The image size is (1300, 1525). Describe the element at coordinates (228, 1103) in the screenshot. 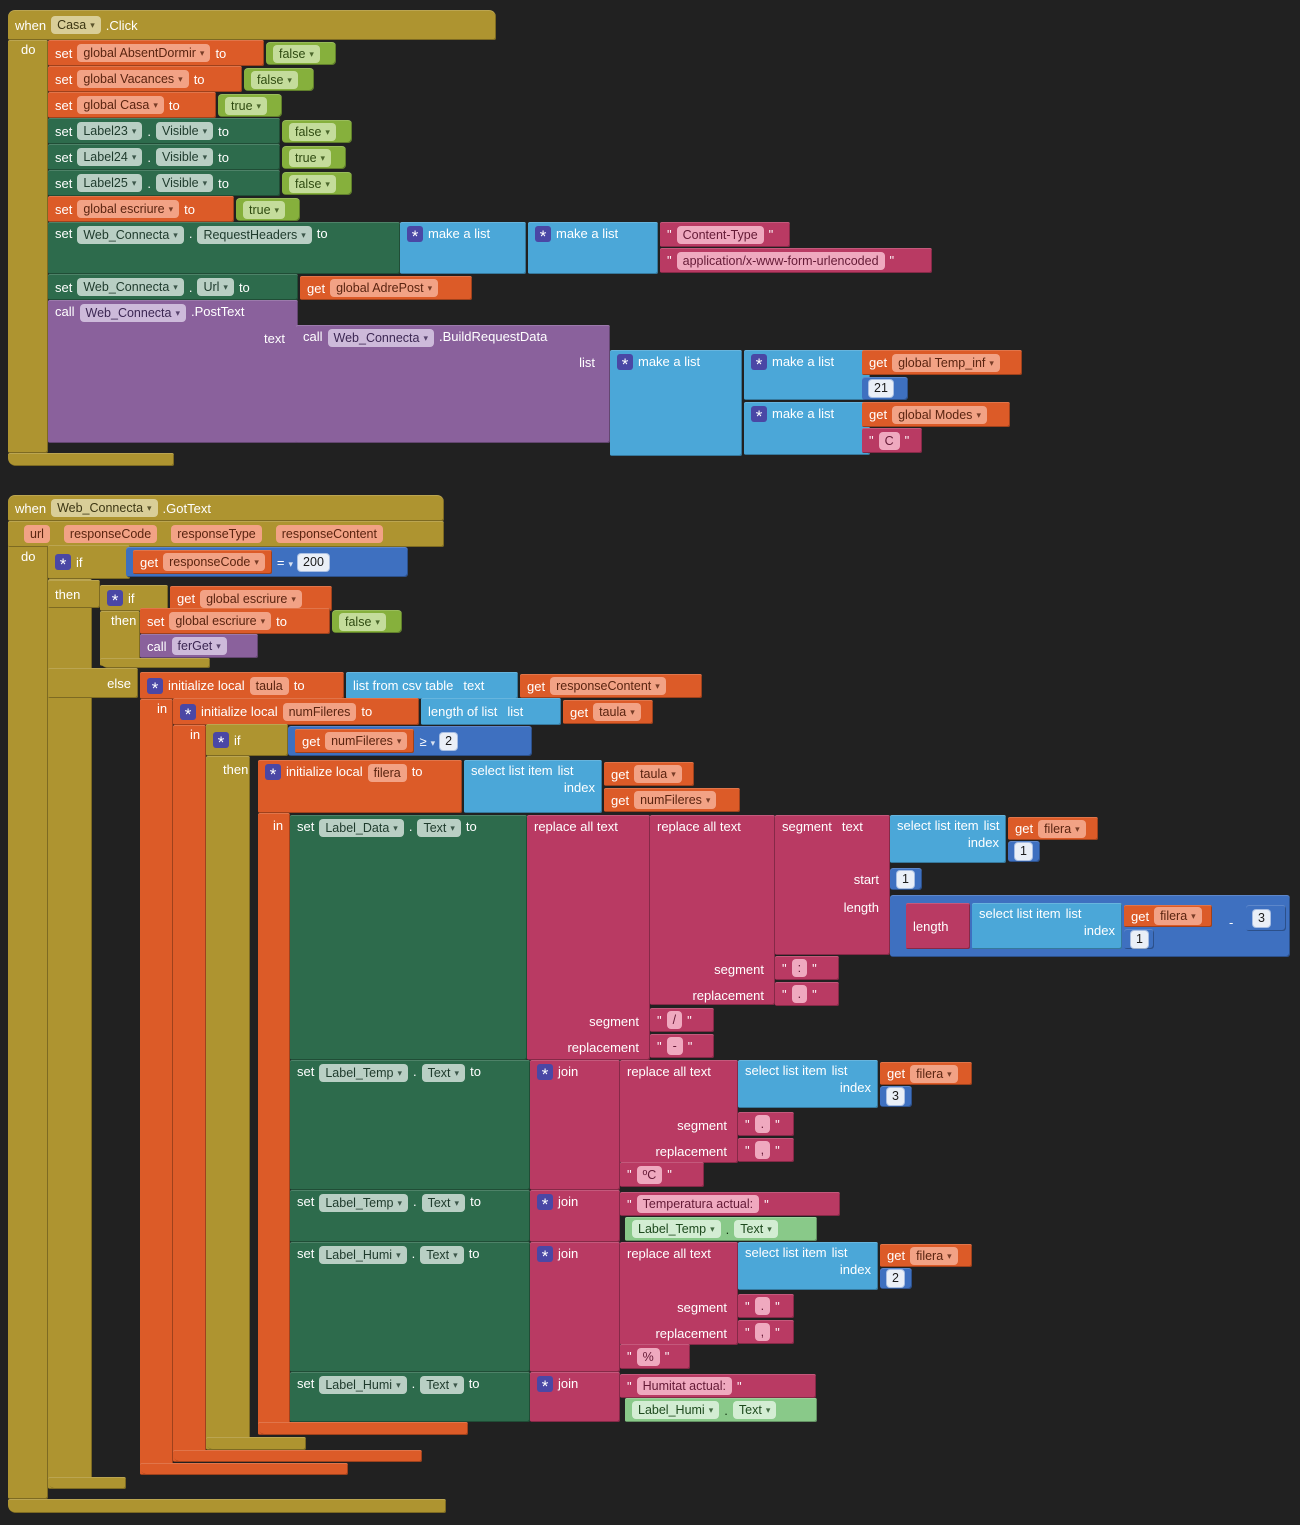

I see `if-numfileres-column` at that location.